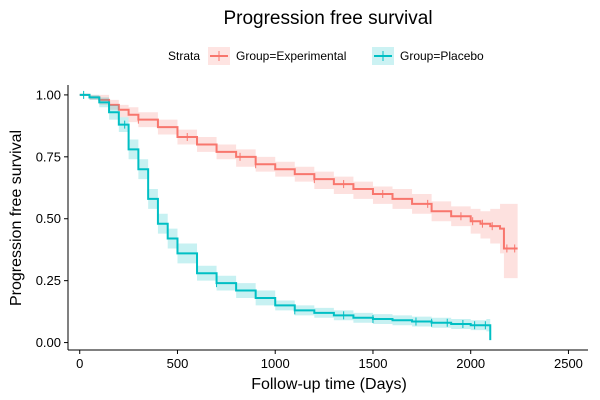  What do you see at coordinates (48, 342) in the screenshot?
I see `y-tick-label: 0.00` at bounding box center [48, 342].